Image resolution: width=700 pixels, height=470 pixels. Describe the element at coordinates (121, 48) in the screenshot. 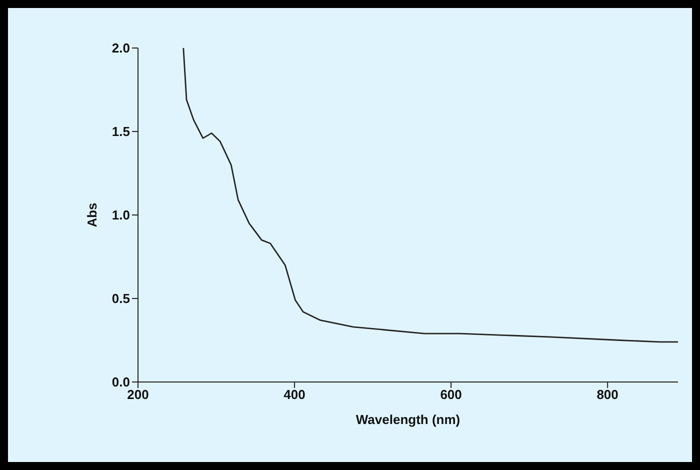

I see `y-tick-label: 2.0` at that location.